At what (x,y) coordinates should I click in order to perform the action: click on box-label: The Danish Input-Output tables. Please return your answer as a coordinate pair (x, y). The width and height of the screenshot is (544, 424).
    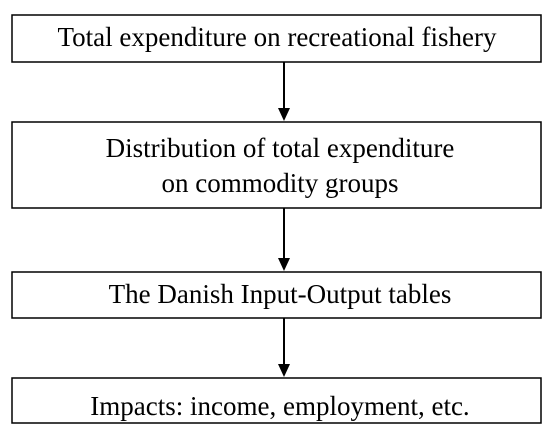
    Looking at the image, I should click on (280, 294).